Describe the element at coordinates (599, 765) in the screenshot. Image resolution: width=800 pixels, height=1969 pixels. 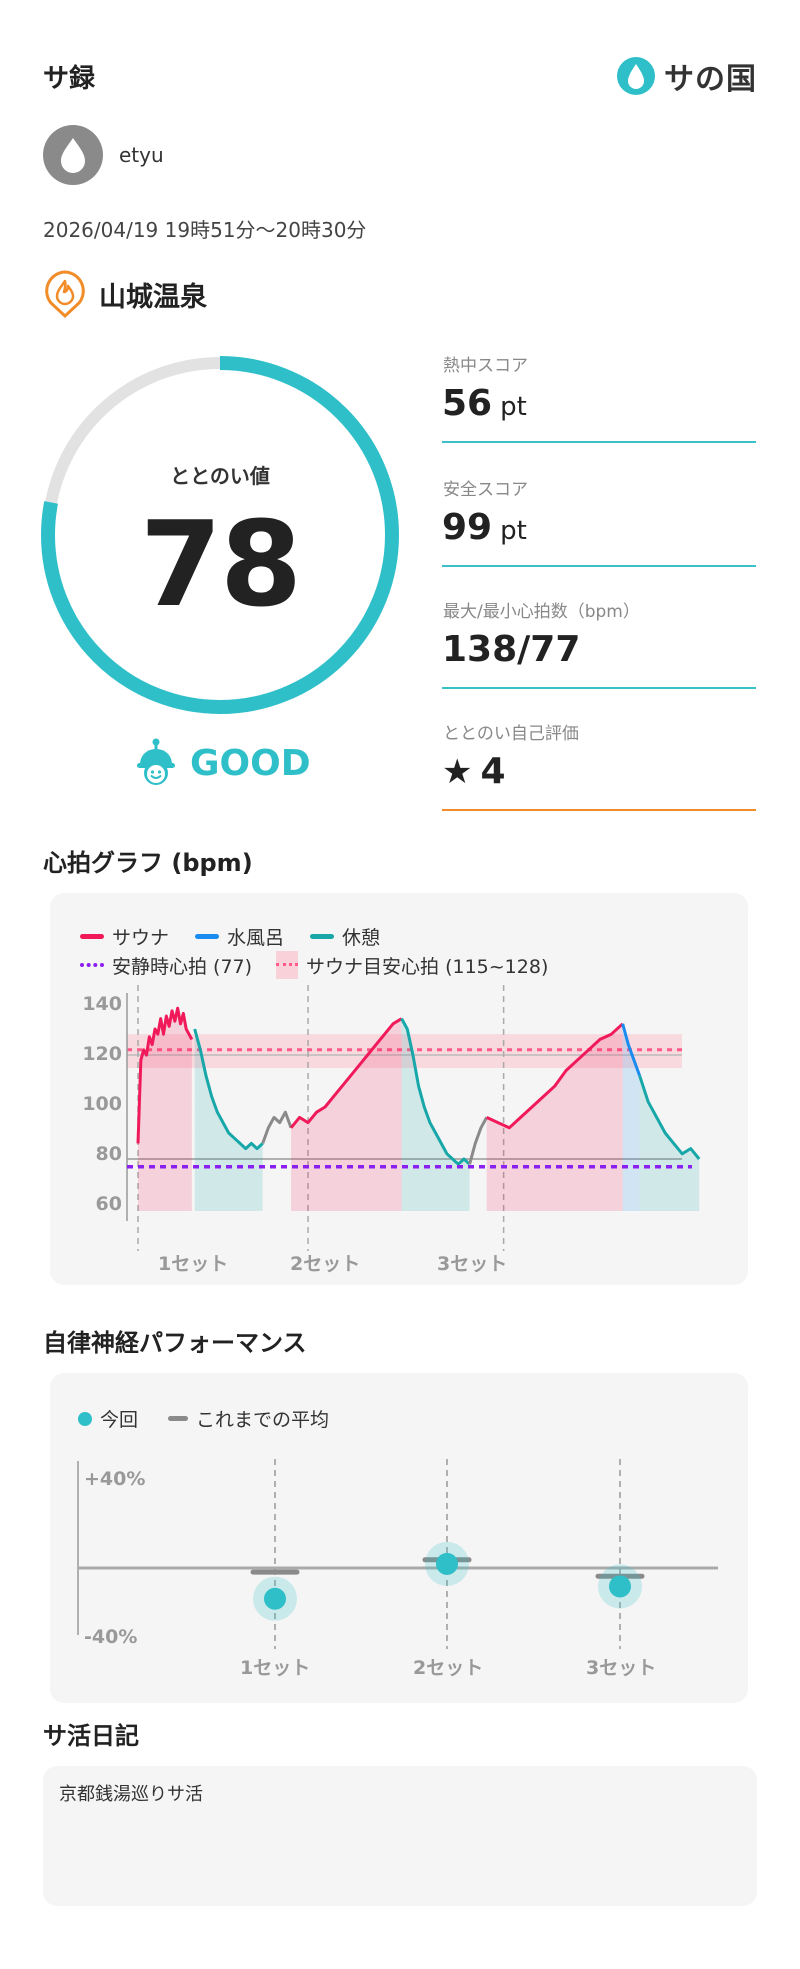
I see `metric-self-rating: ととのい自己評価 ★ 4` at that location.